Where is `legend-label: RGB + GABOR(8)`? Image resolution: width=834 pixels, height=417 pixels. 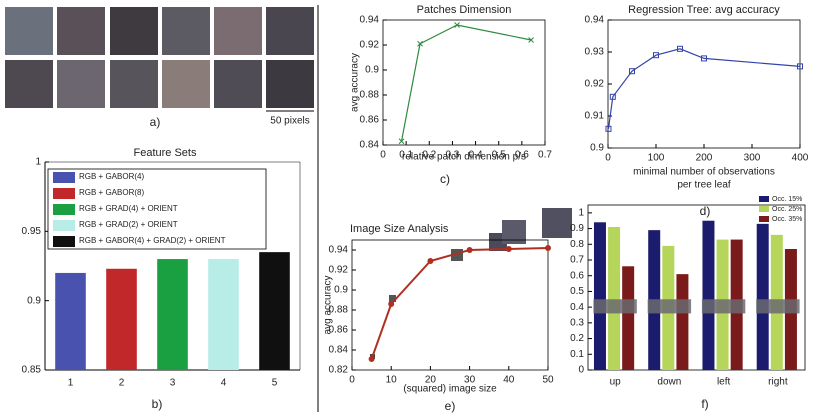 legend-label: RGB + GABOR(8) is located at coordinates (111, 192).